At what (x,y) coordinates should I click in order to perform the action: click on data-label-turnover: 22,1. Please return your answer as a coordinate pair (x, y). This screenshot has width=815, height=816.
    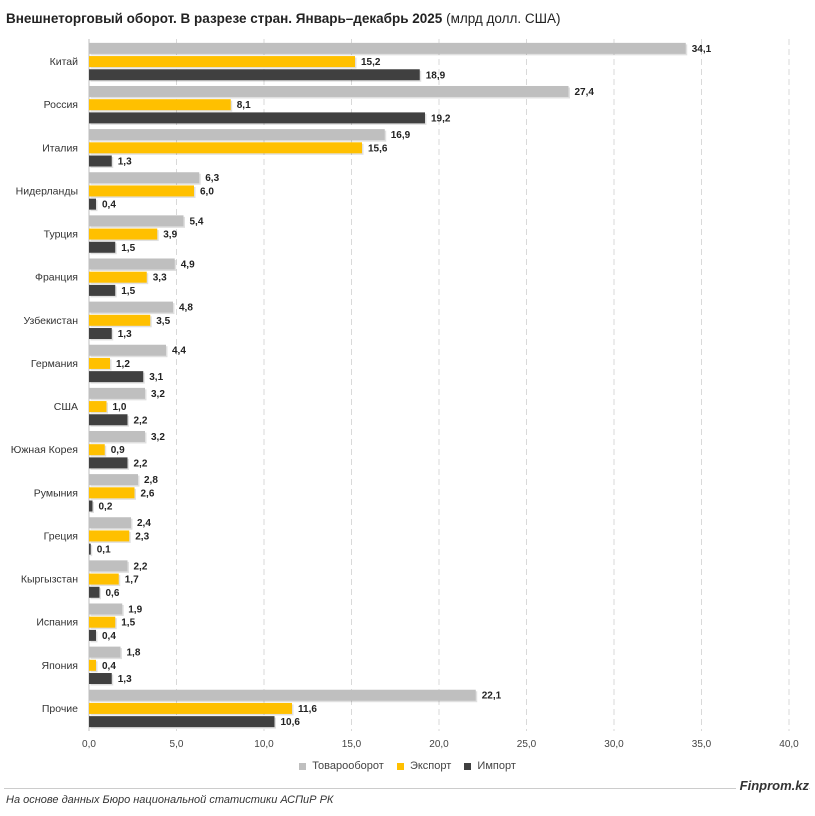
    Looking at the image, I should click on (492, 696).